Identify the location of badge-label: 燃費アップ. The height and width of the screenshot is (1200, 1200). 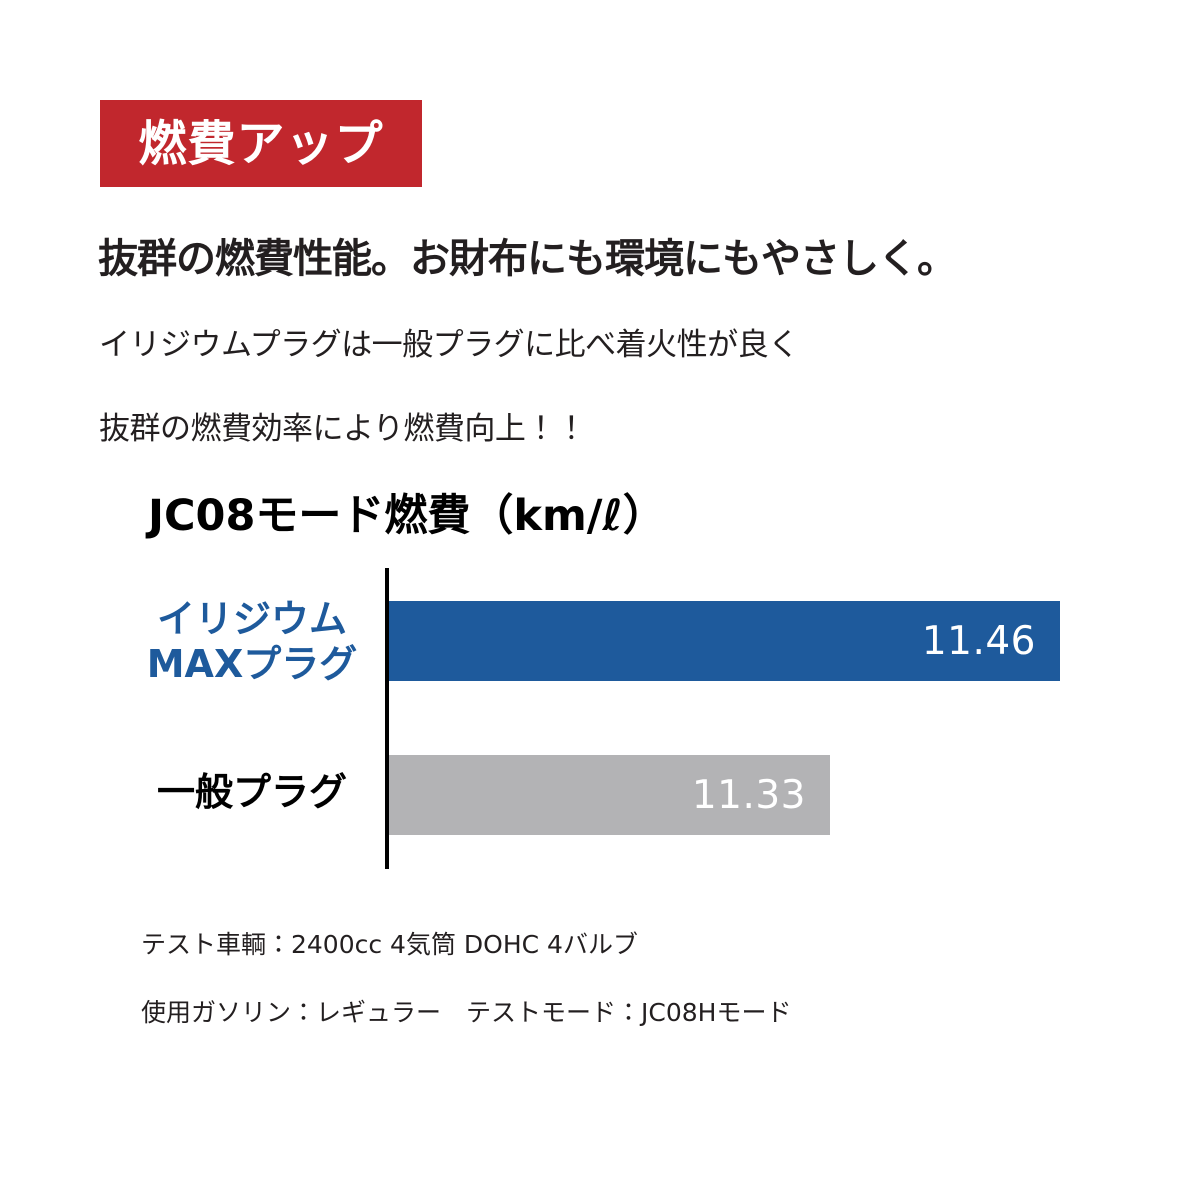
(261, 143).